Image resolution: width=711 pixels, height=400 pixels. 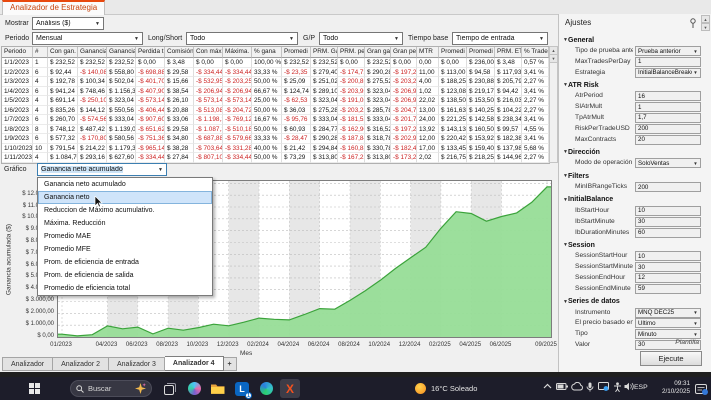 What do you see at coordinates (671, 388) in the screenshot?
I see `taskbar-clock: 09:31 2/10/2025` at bounding box center [671, 388].